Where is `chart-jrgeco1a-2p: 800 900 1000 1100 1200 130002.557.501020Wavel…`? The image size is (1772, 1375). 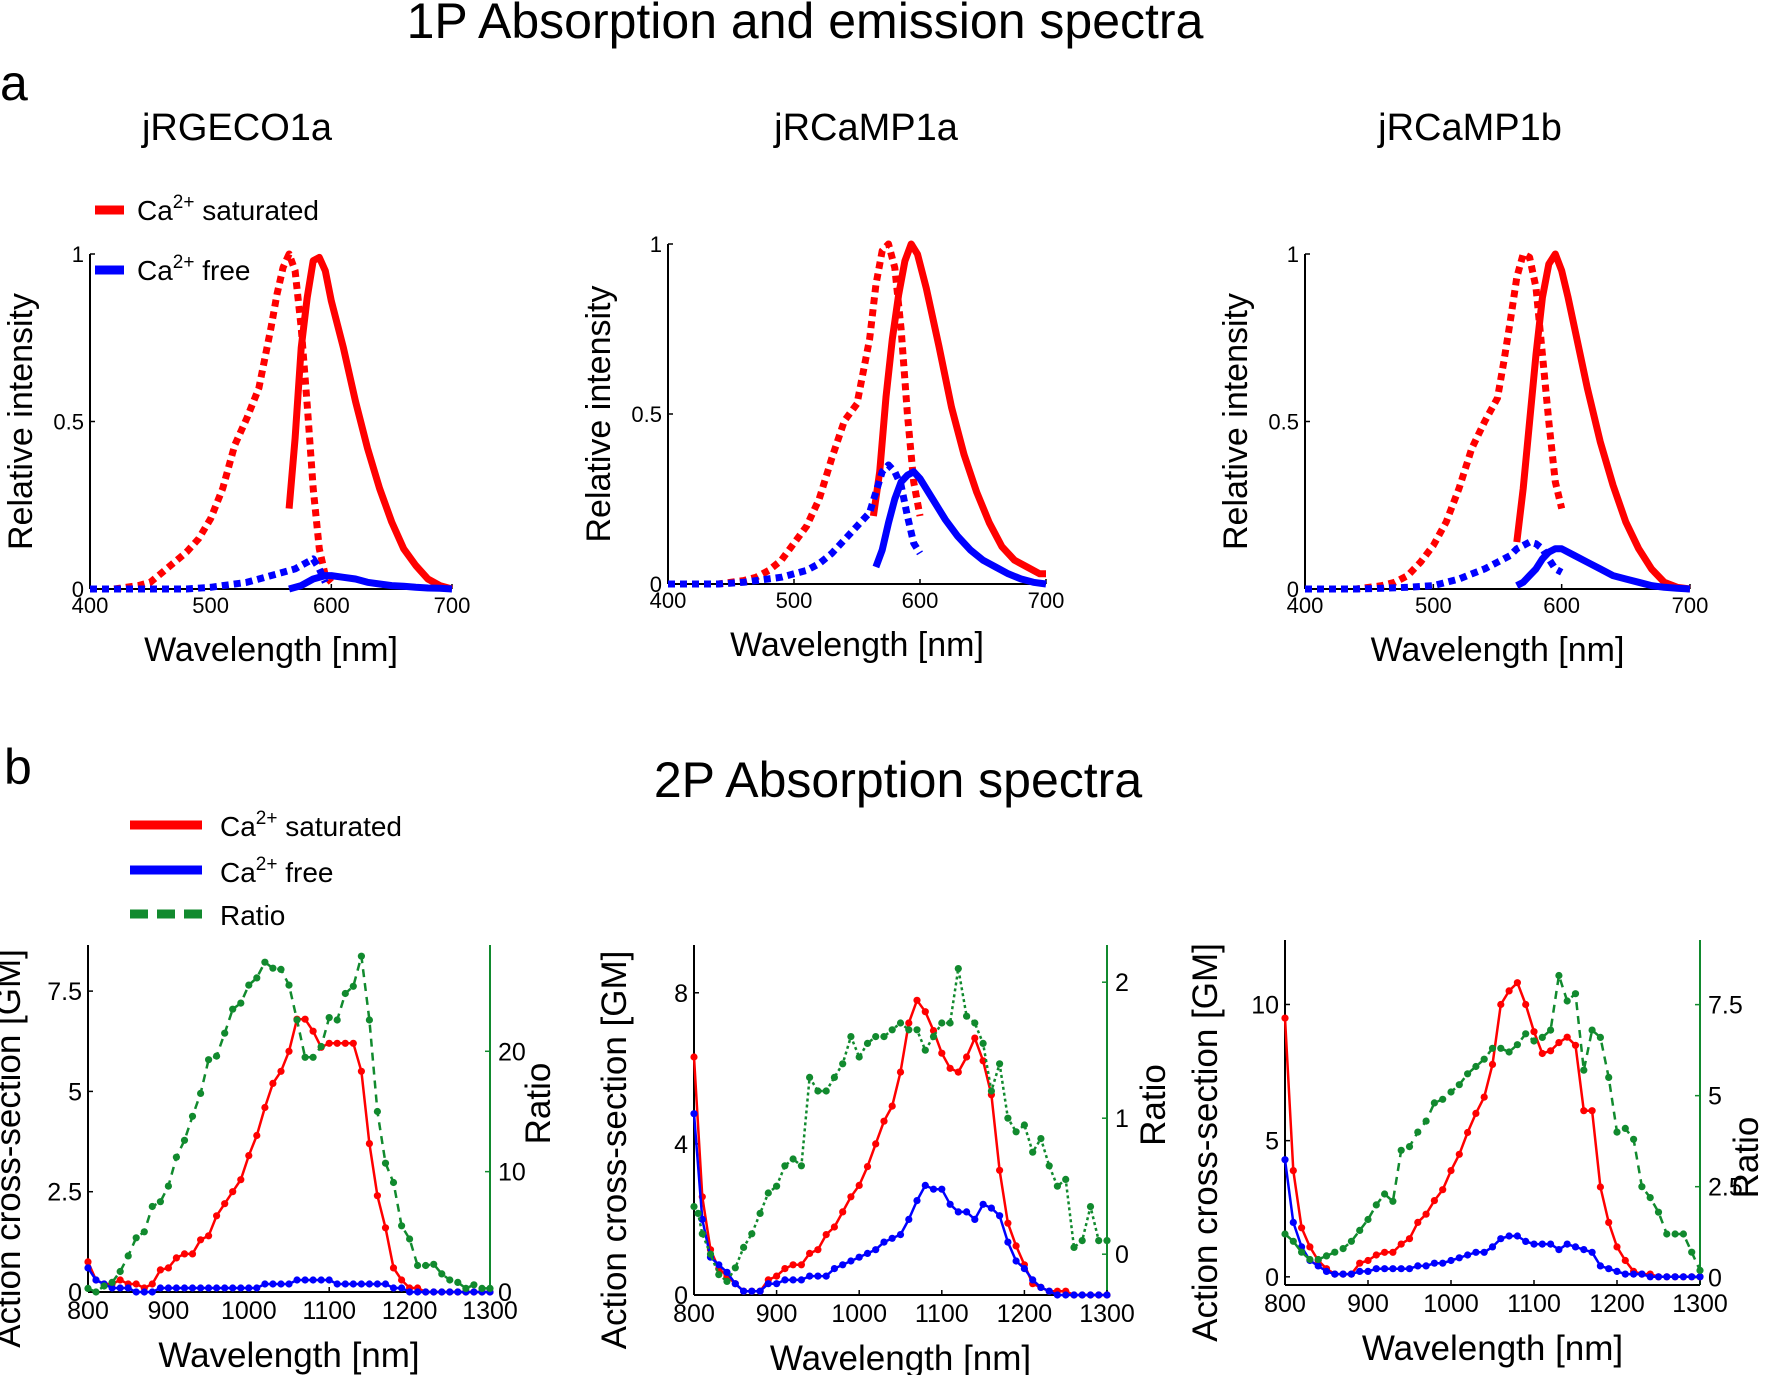
chart-jrgeco1a-2p: 800 900 1000 1100 1200 130002.557.501020Wavel… is located at coordinates (279, 1160).